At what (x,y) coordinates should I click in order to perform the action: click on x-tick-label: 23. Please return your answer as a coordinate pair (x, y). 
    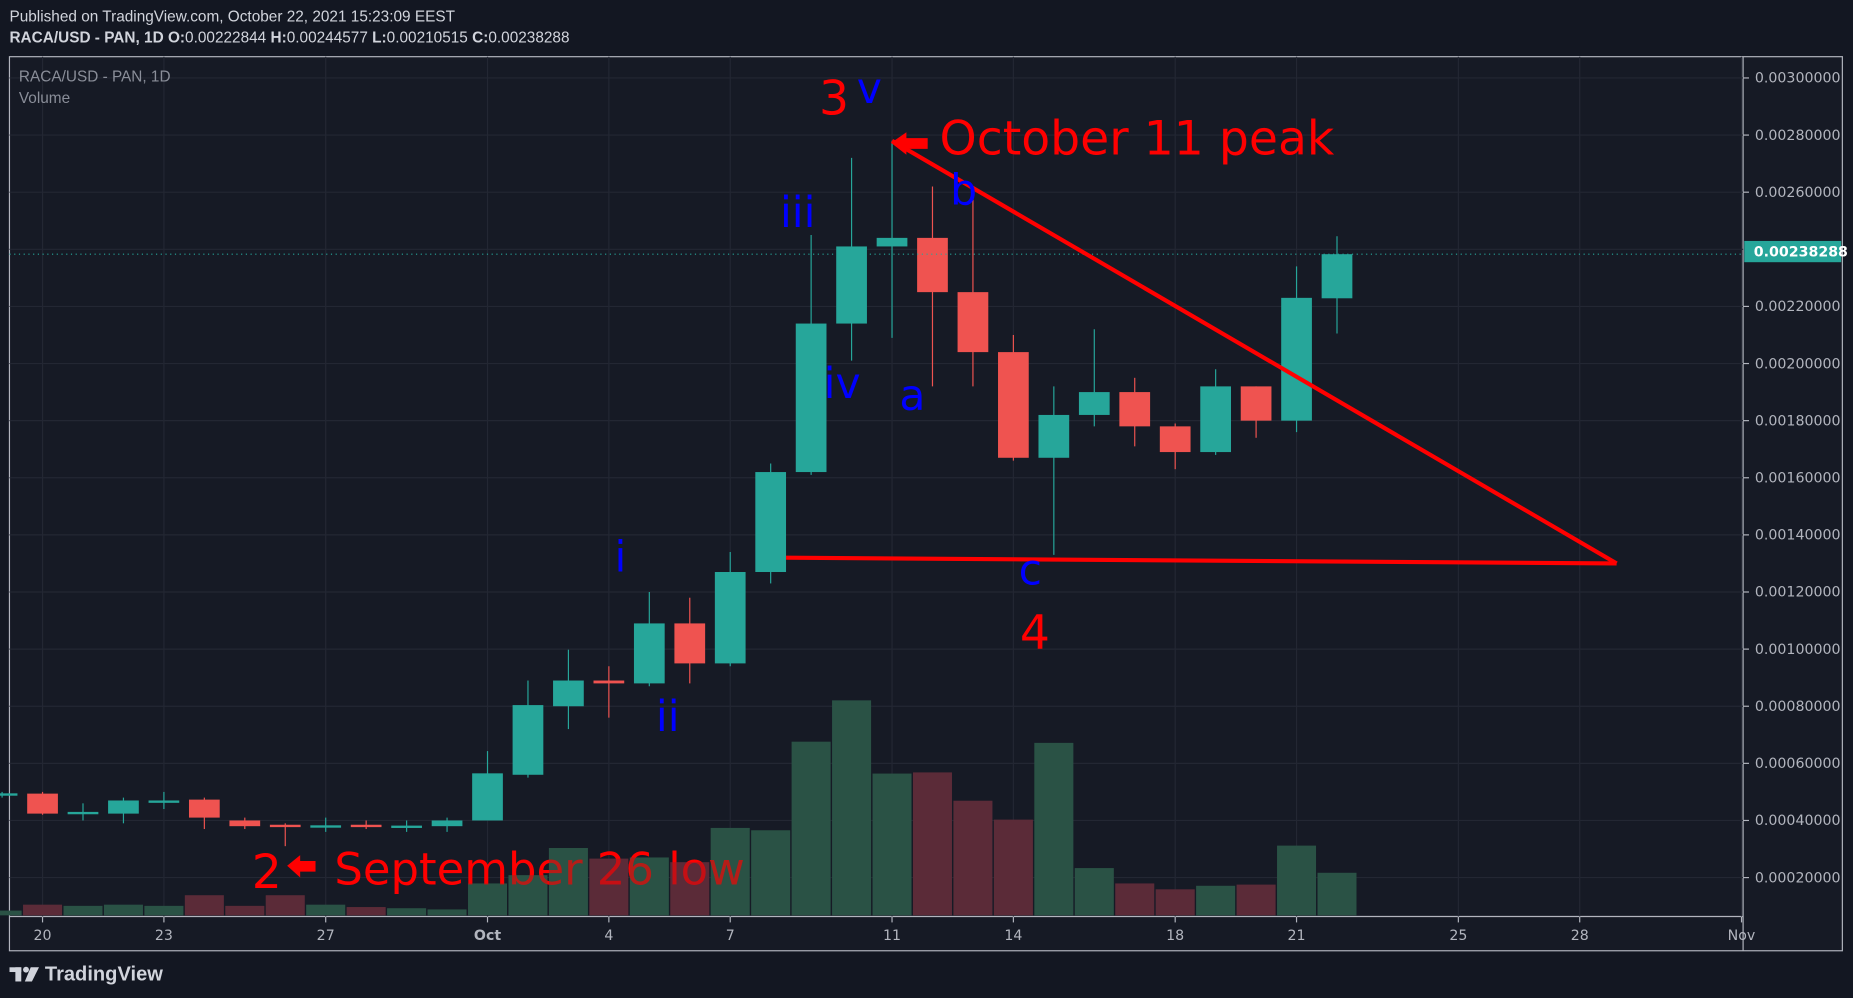
    Looking at the image, I should click on (164, 936).